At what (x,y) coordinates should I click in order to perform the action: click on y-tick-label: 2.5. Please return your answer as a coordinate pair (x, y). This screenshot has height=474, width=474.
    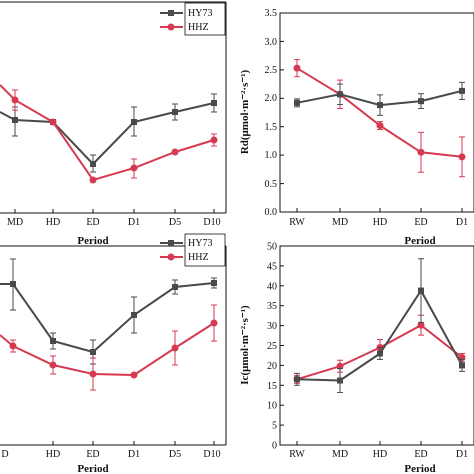
    Looking at the image, I should click on (271, 70).